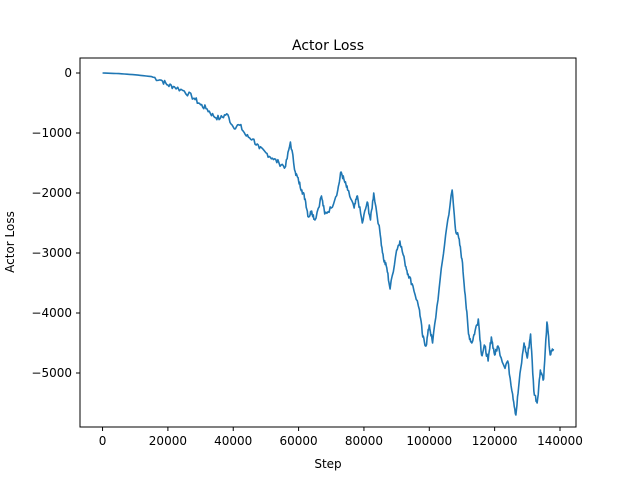 This screenshot has width=640, height=480. Describe the element at coordinates (364, 441) in the screenshot. I see `x-tick-label: 80000` at that location.